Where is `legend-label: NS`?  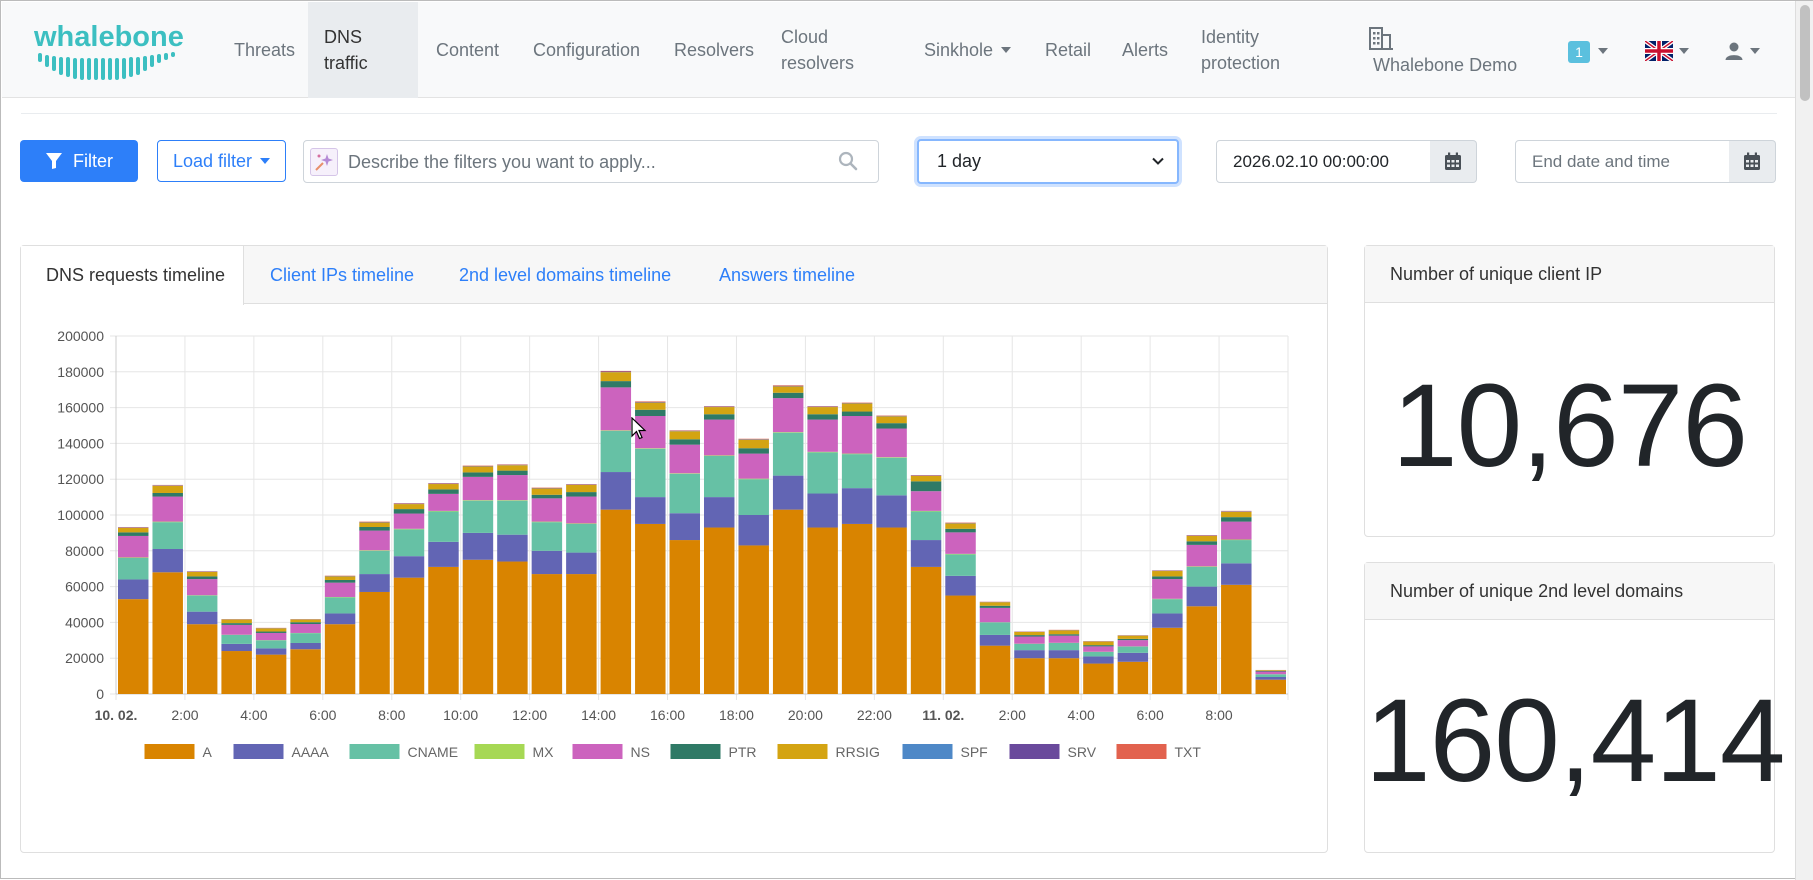
legend-label: NS is located at coordinates (640, 752).